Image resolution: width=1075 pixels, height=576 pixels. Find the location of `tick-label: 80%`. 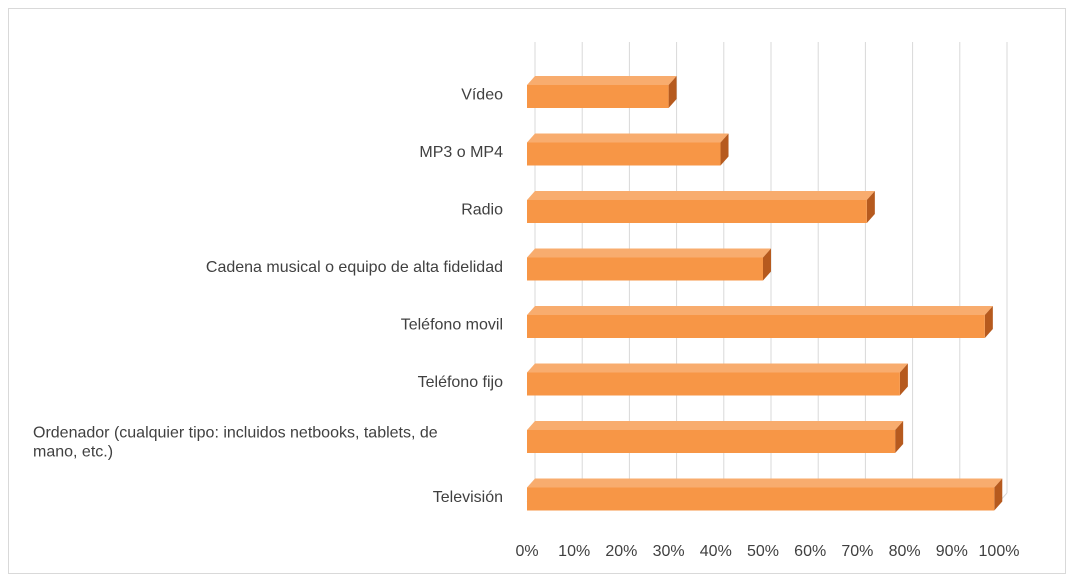

tick-label: 80% is located at coordinates (905, 551).